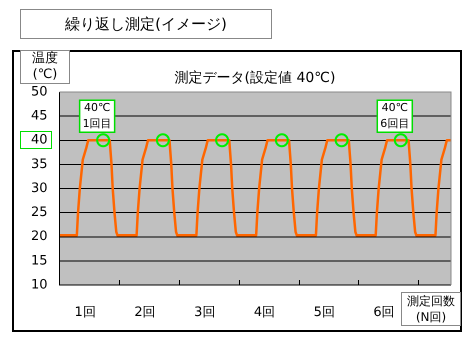 Image resolution: width=470 pixels, height=343 pixels. What do you see at coordinates (39, 284) in the screenshot?
I see `y-tick-label: 10` at bounding box center [39, 284].